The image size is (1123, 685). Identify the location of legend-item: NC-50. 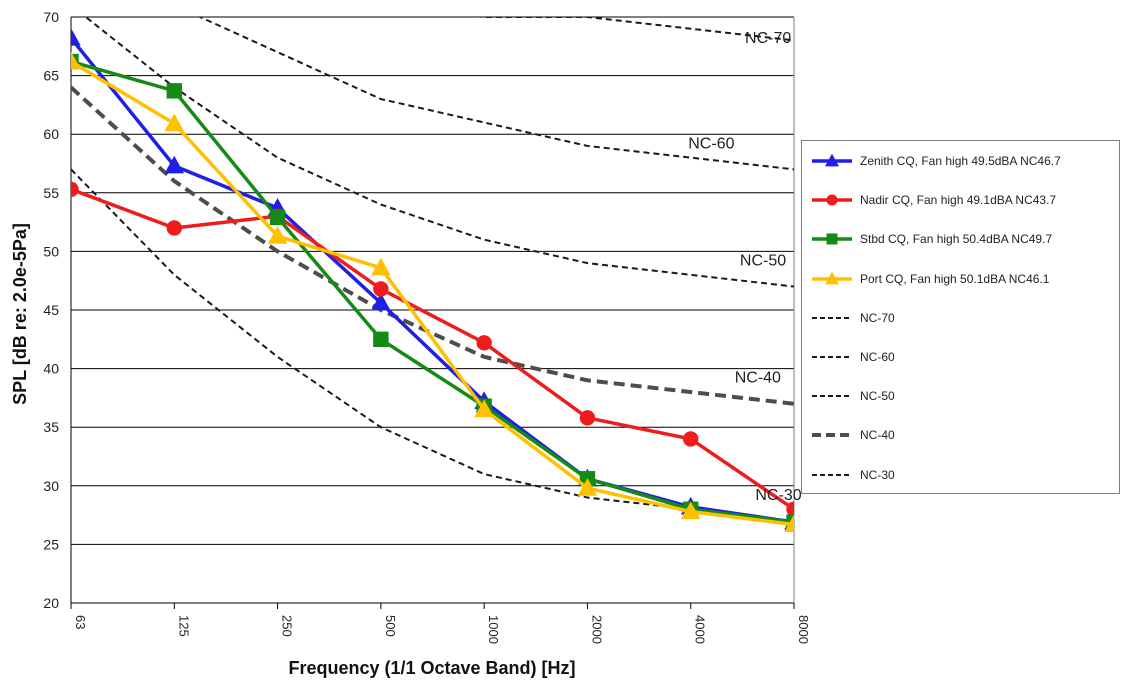
(852, 396).